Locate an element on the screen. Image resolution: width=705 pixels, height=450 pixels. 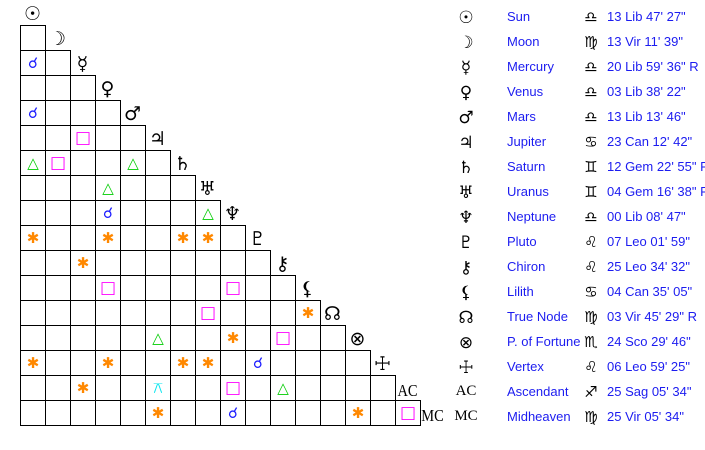
planet-row-chiron: ⚷ Chiron ♌ 25 Leo 34' 32" is located at coordinates (577, 267).